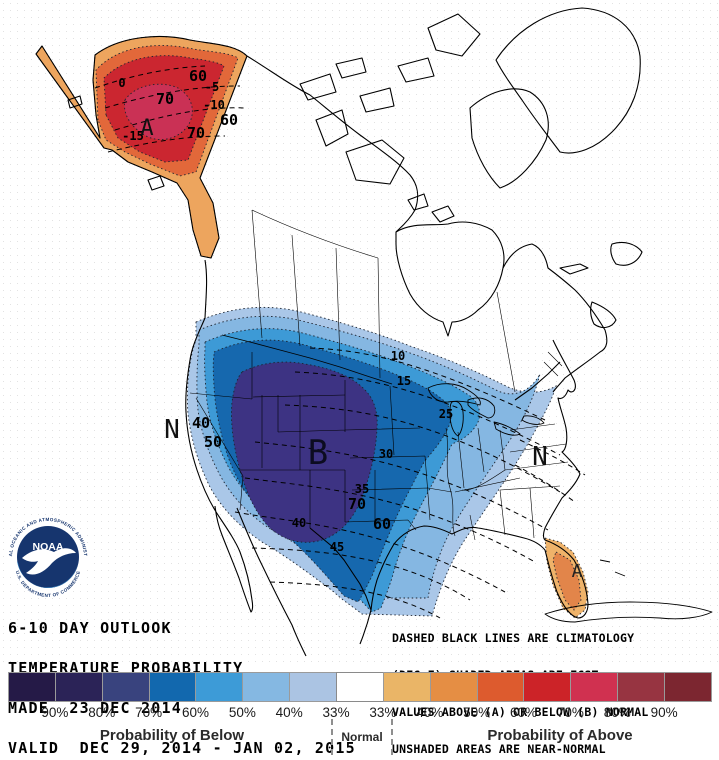  I want to click on title-line-1: 6-10 DAY OUTLOOK, so click(90, 627).